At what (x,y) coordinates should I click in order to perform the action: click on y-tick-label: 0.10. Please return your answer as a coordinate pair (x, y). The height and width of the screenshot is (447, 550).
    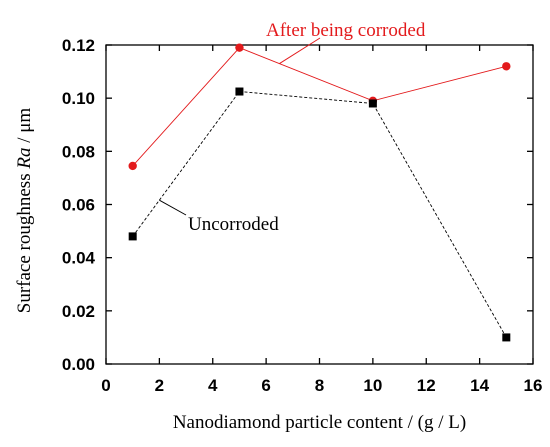
    Looking at the image, I should click on (78, 98).